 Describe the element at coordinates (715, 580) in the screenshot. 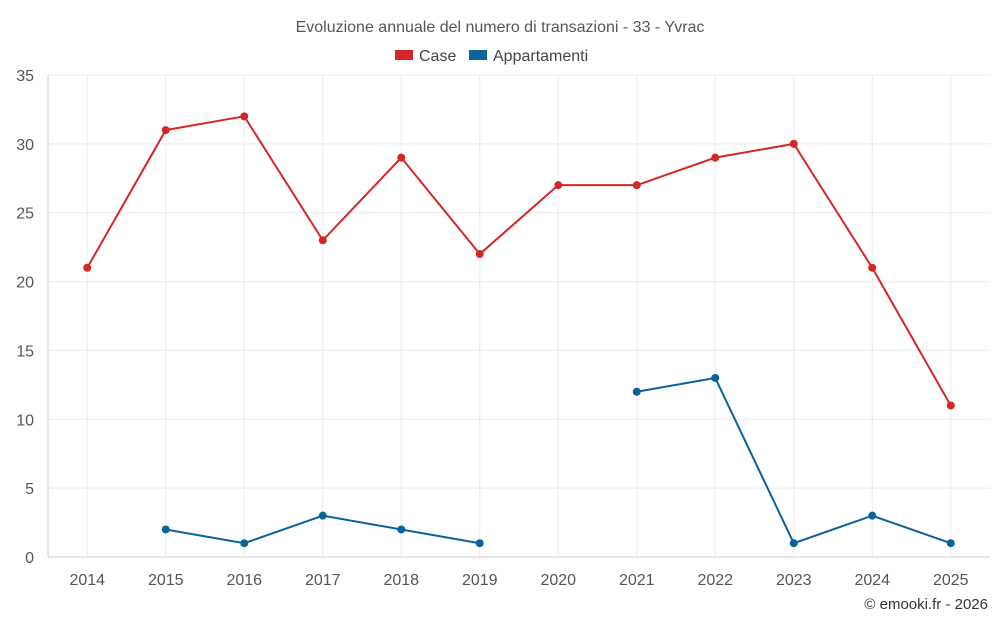

I see `x-tick-label: 2022` at that location.